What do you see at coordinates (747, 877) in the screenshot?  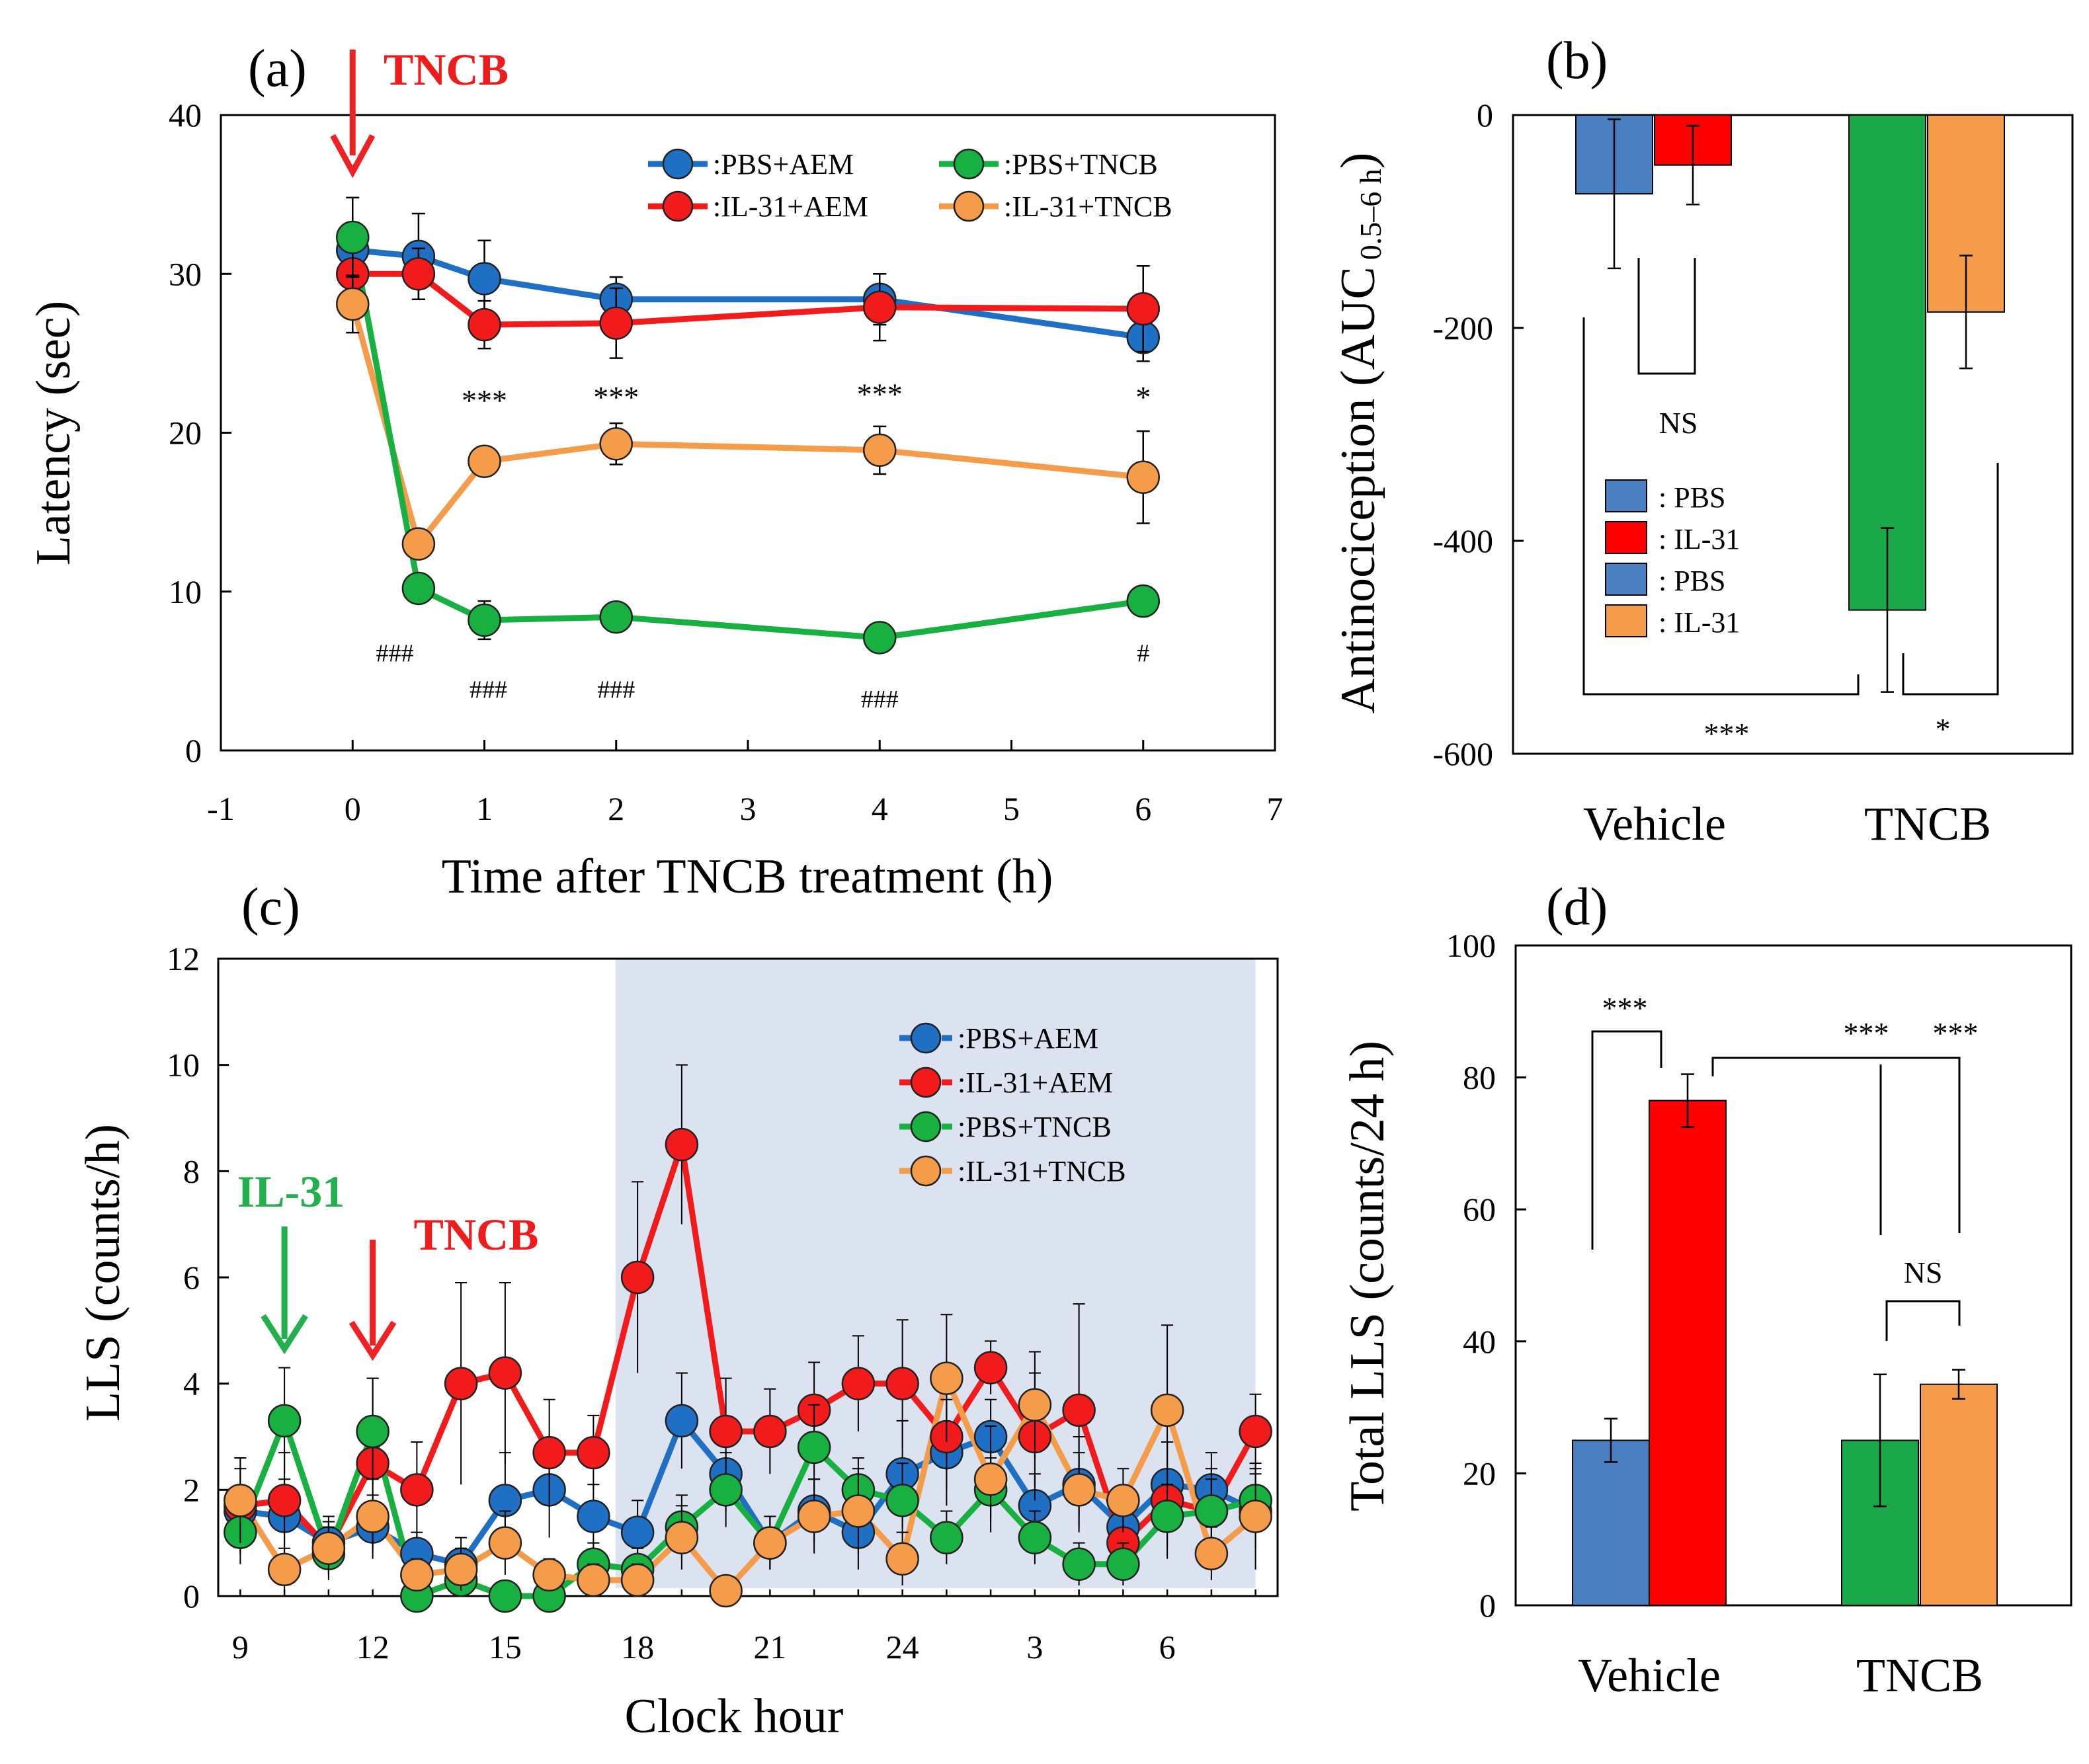 I see `panel-a-x-axis-title: Time after TNCB treatment (h)` at bounding box center [747, 877].